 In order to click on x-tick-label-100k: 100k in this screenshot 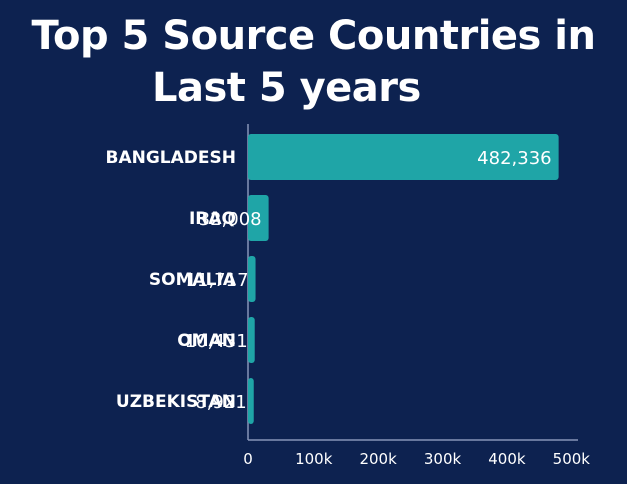, I will do `click(314, 459)`.